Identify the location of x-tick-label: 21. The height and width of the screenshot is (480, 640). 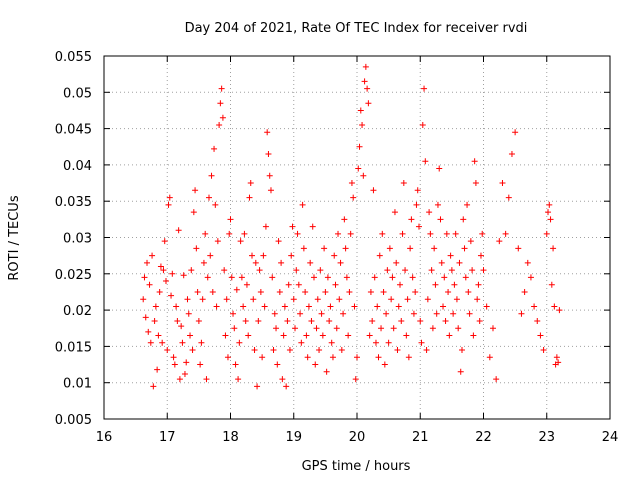
(420, 437).